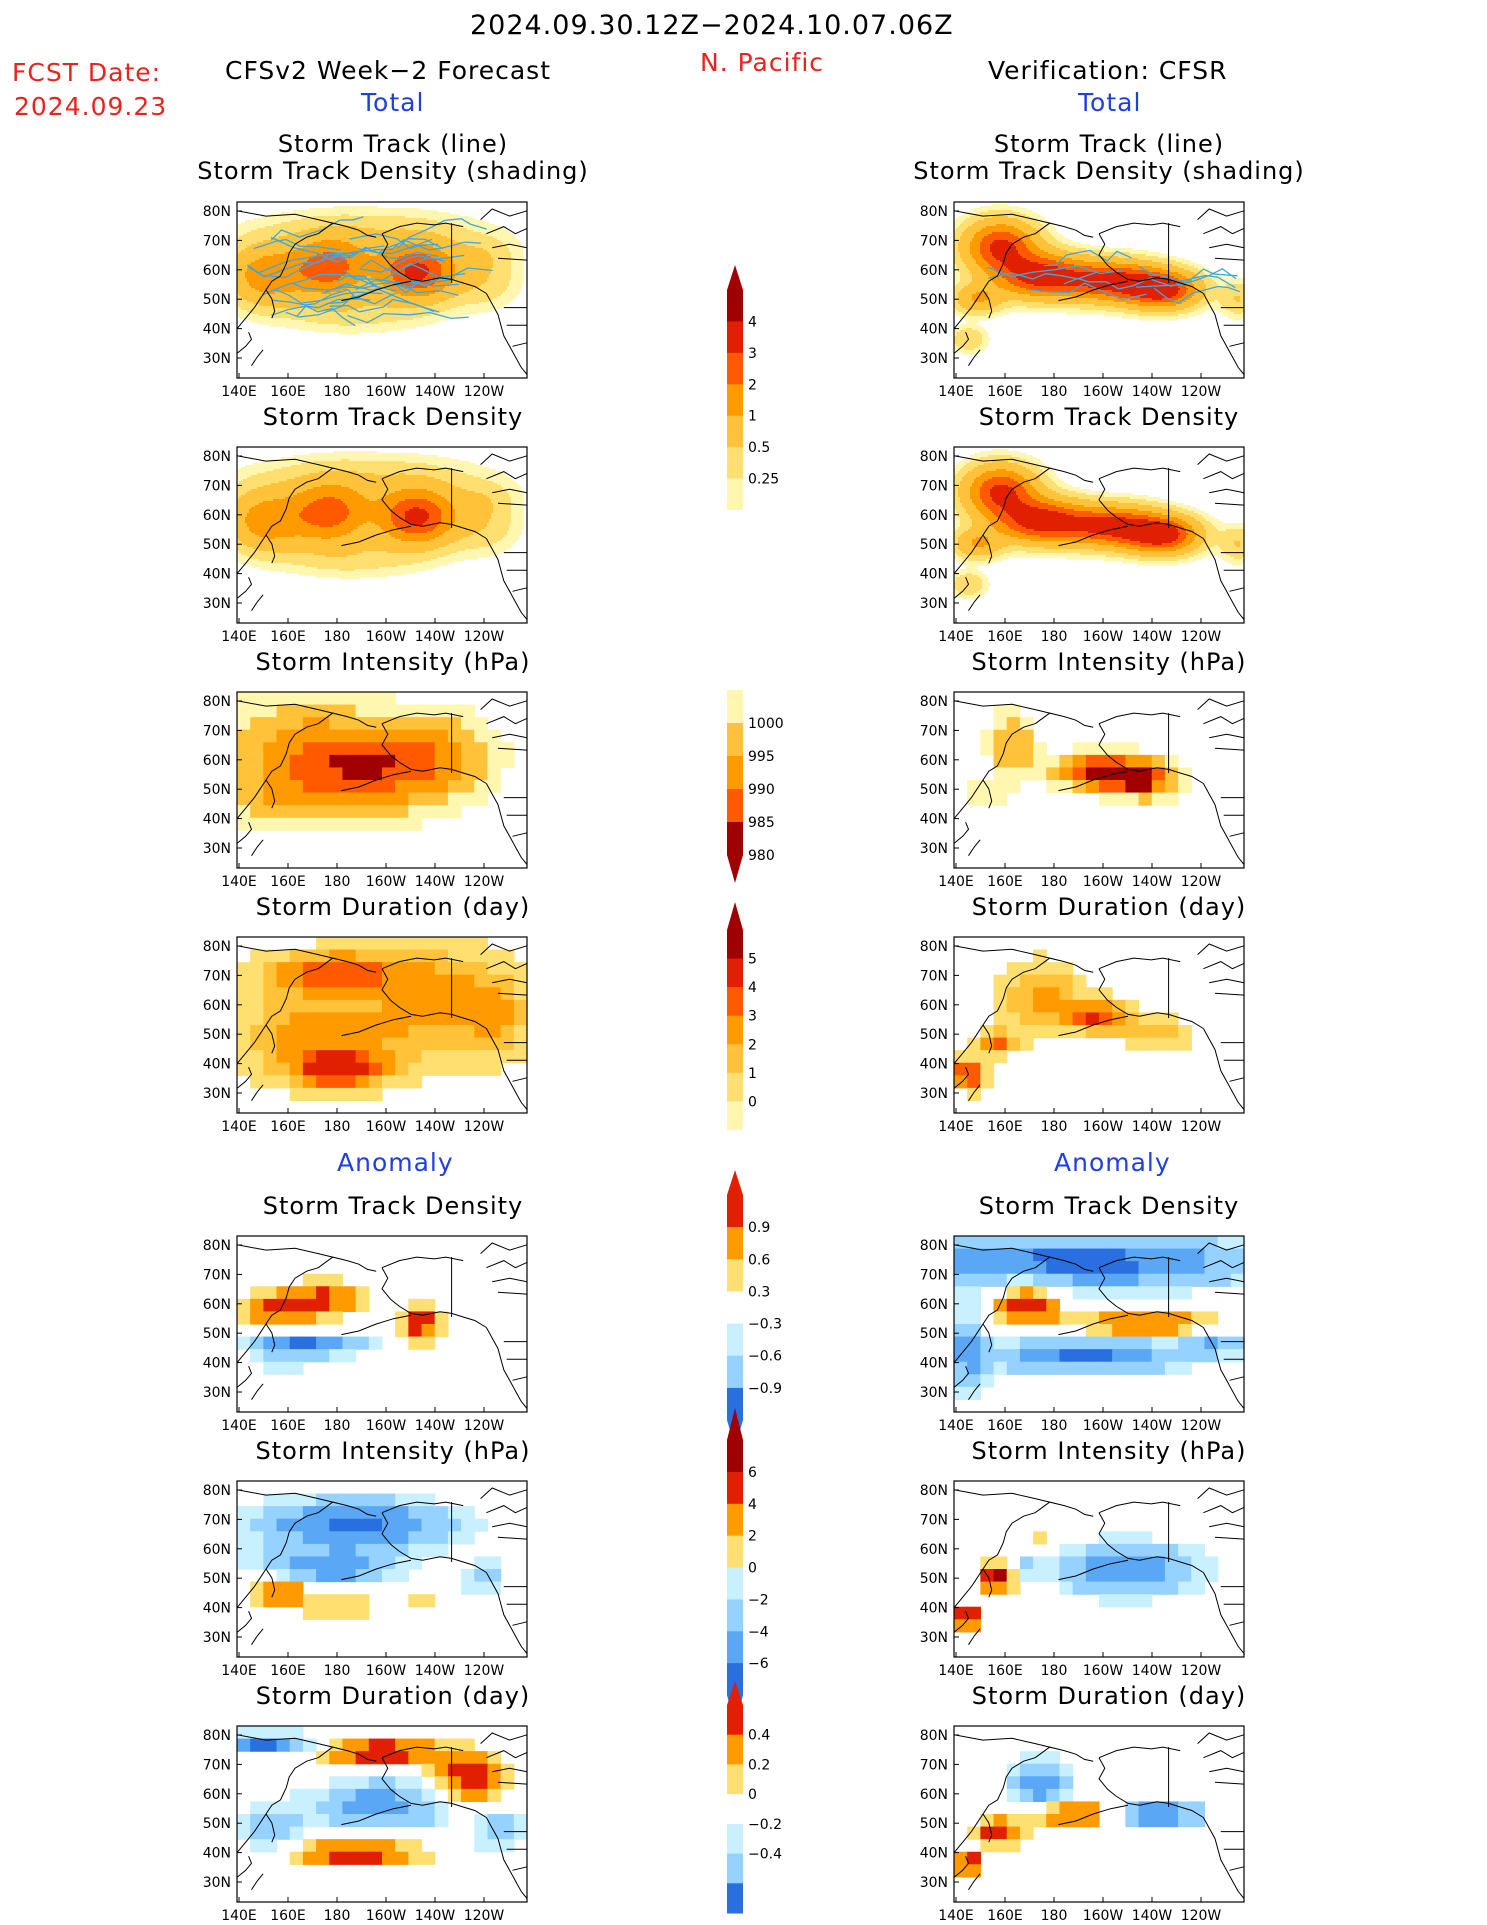  Describe the element at coordinates (934, 486) in the screenshot. I see `right-density-lat-tick: 70N` at that location.